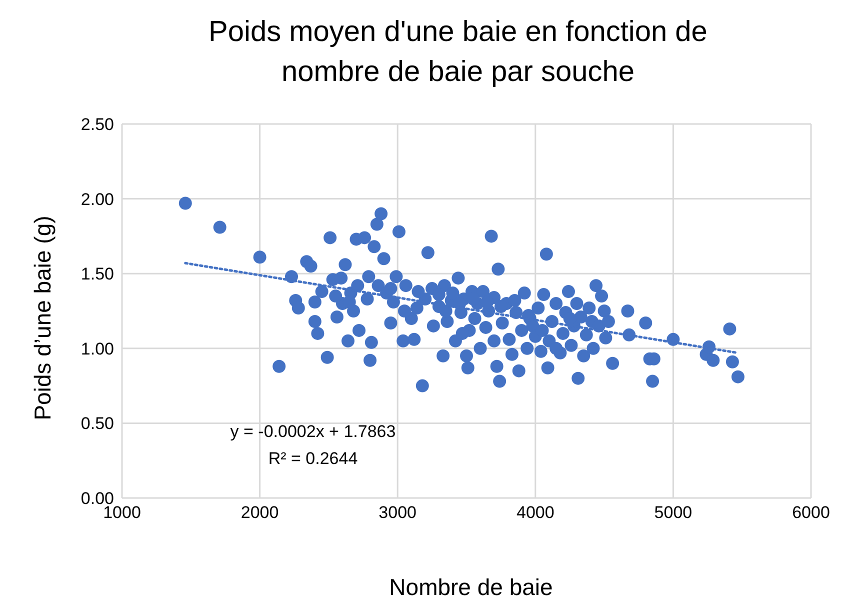  Describe the element at coordinates (97, 348) in the screenshot. I see `y-tick-label: 1.00` at that location.